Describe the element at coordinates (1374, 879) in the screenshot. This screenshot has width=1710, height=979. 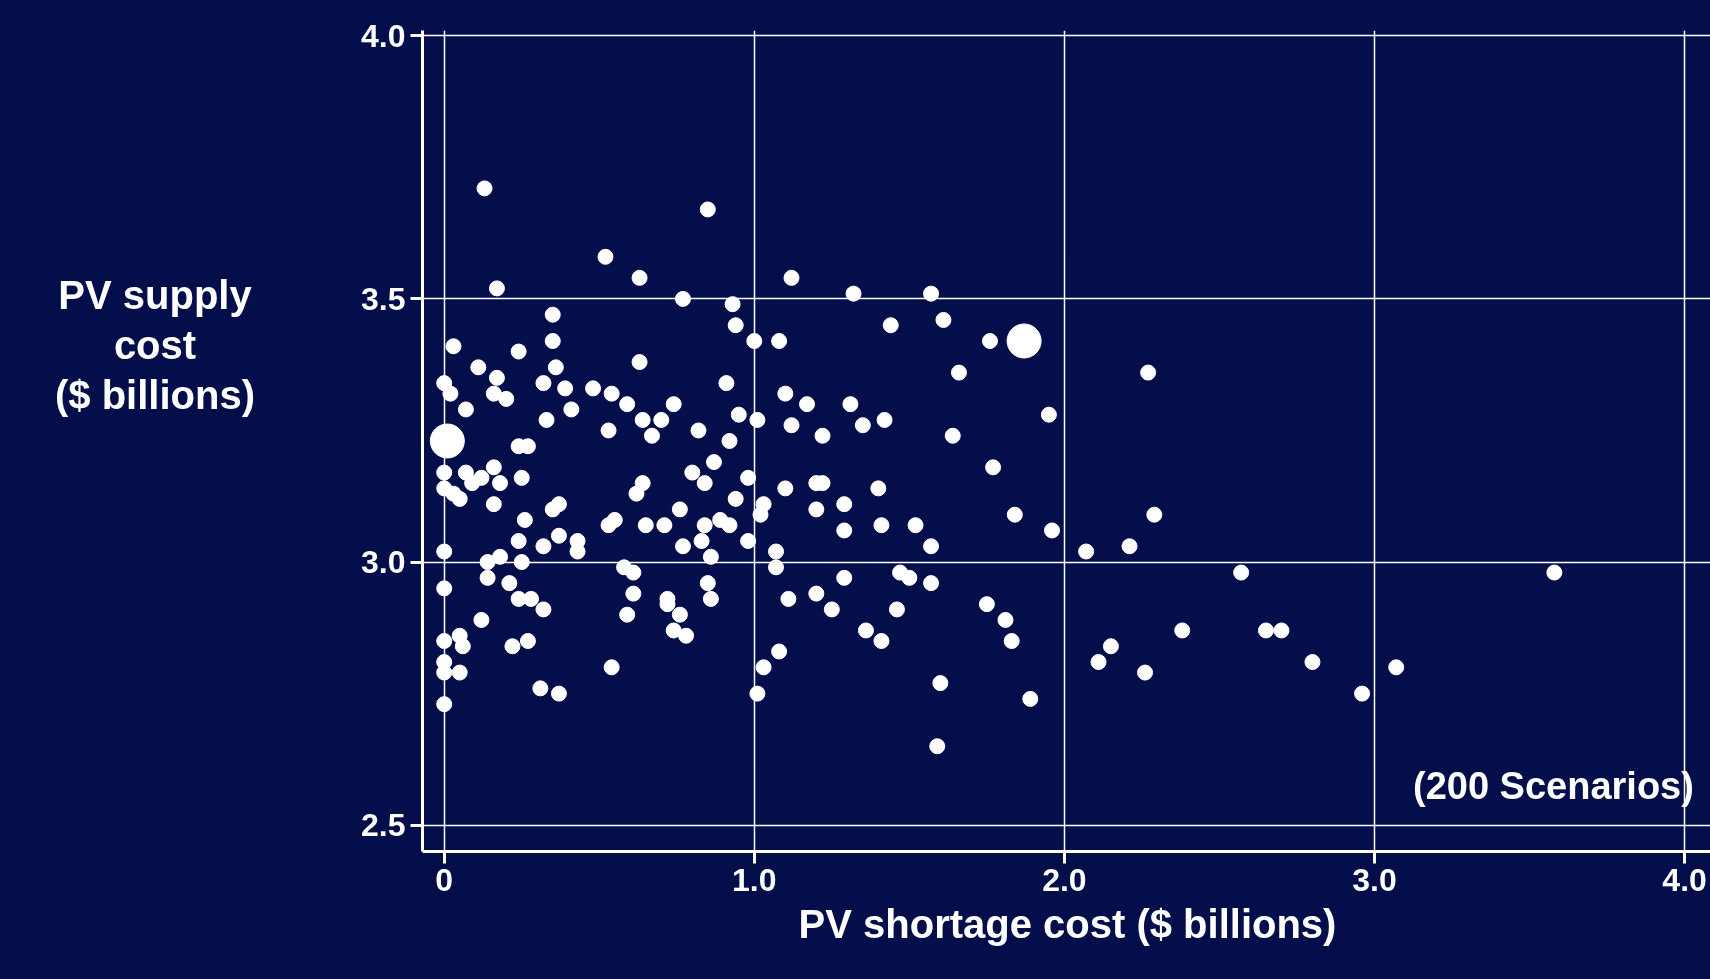
I see `x-tick-label: 3.0` at that location.